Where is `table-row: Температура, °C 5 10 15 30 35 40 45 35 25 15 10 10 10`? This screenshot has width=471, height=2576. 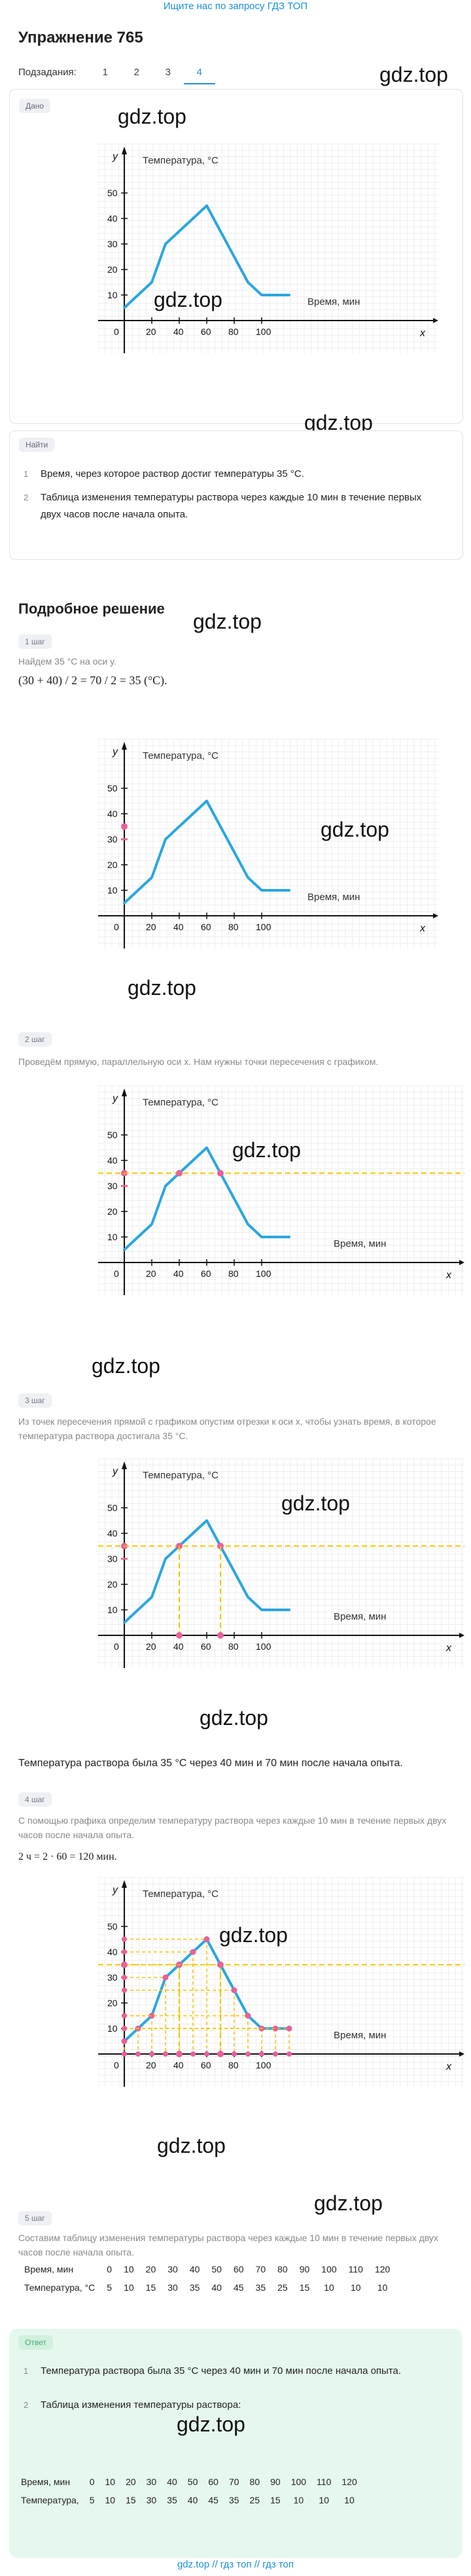 table-row: Температура, °C 5 10 15 30 35 40 45 35 25 15 10 10 10 is located at coordinates (207, 2287).